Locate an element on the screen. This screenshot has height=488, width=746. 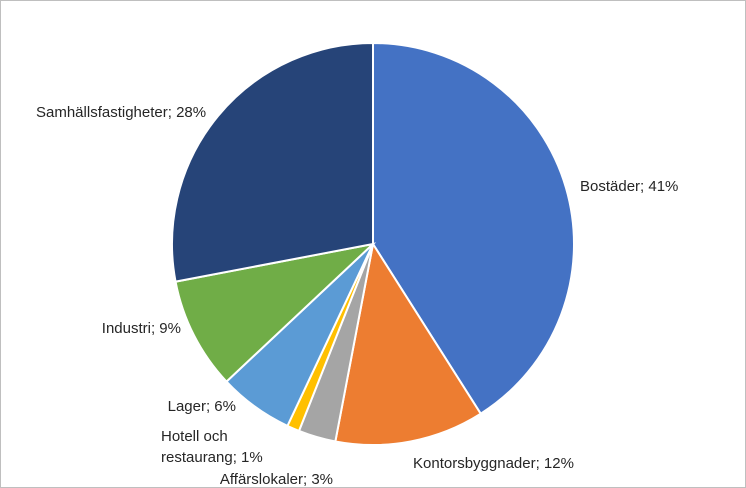
data-label-bost-der: Bostäder; 41% is located at coordinates (629, 186).